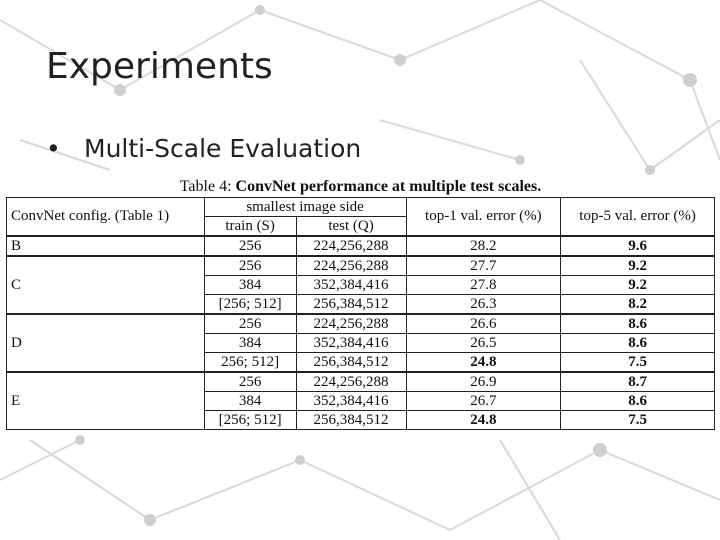 This screenshot has height=540, width=720. Describe the element at coordinates (351, 226) in the screenshot. I see `header-test: test (Q)` at that location.